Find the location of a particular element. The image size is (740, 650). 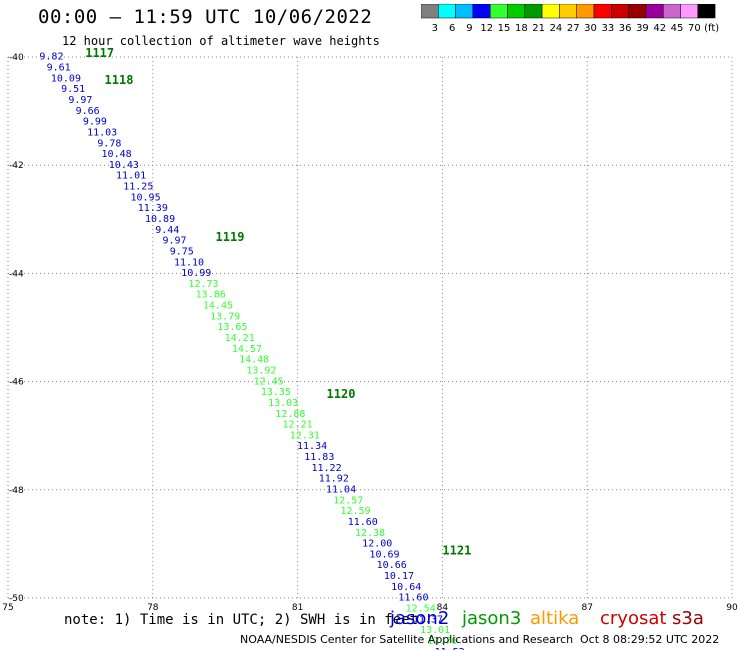

legend-tick-label: (ft) is located at coordinates (711, 28).